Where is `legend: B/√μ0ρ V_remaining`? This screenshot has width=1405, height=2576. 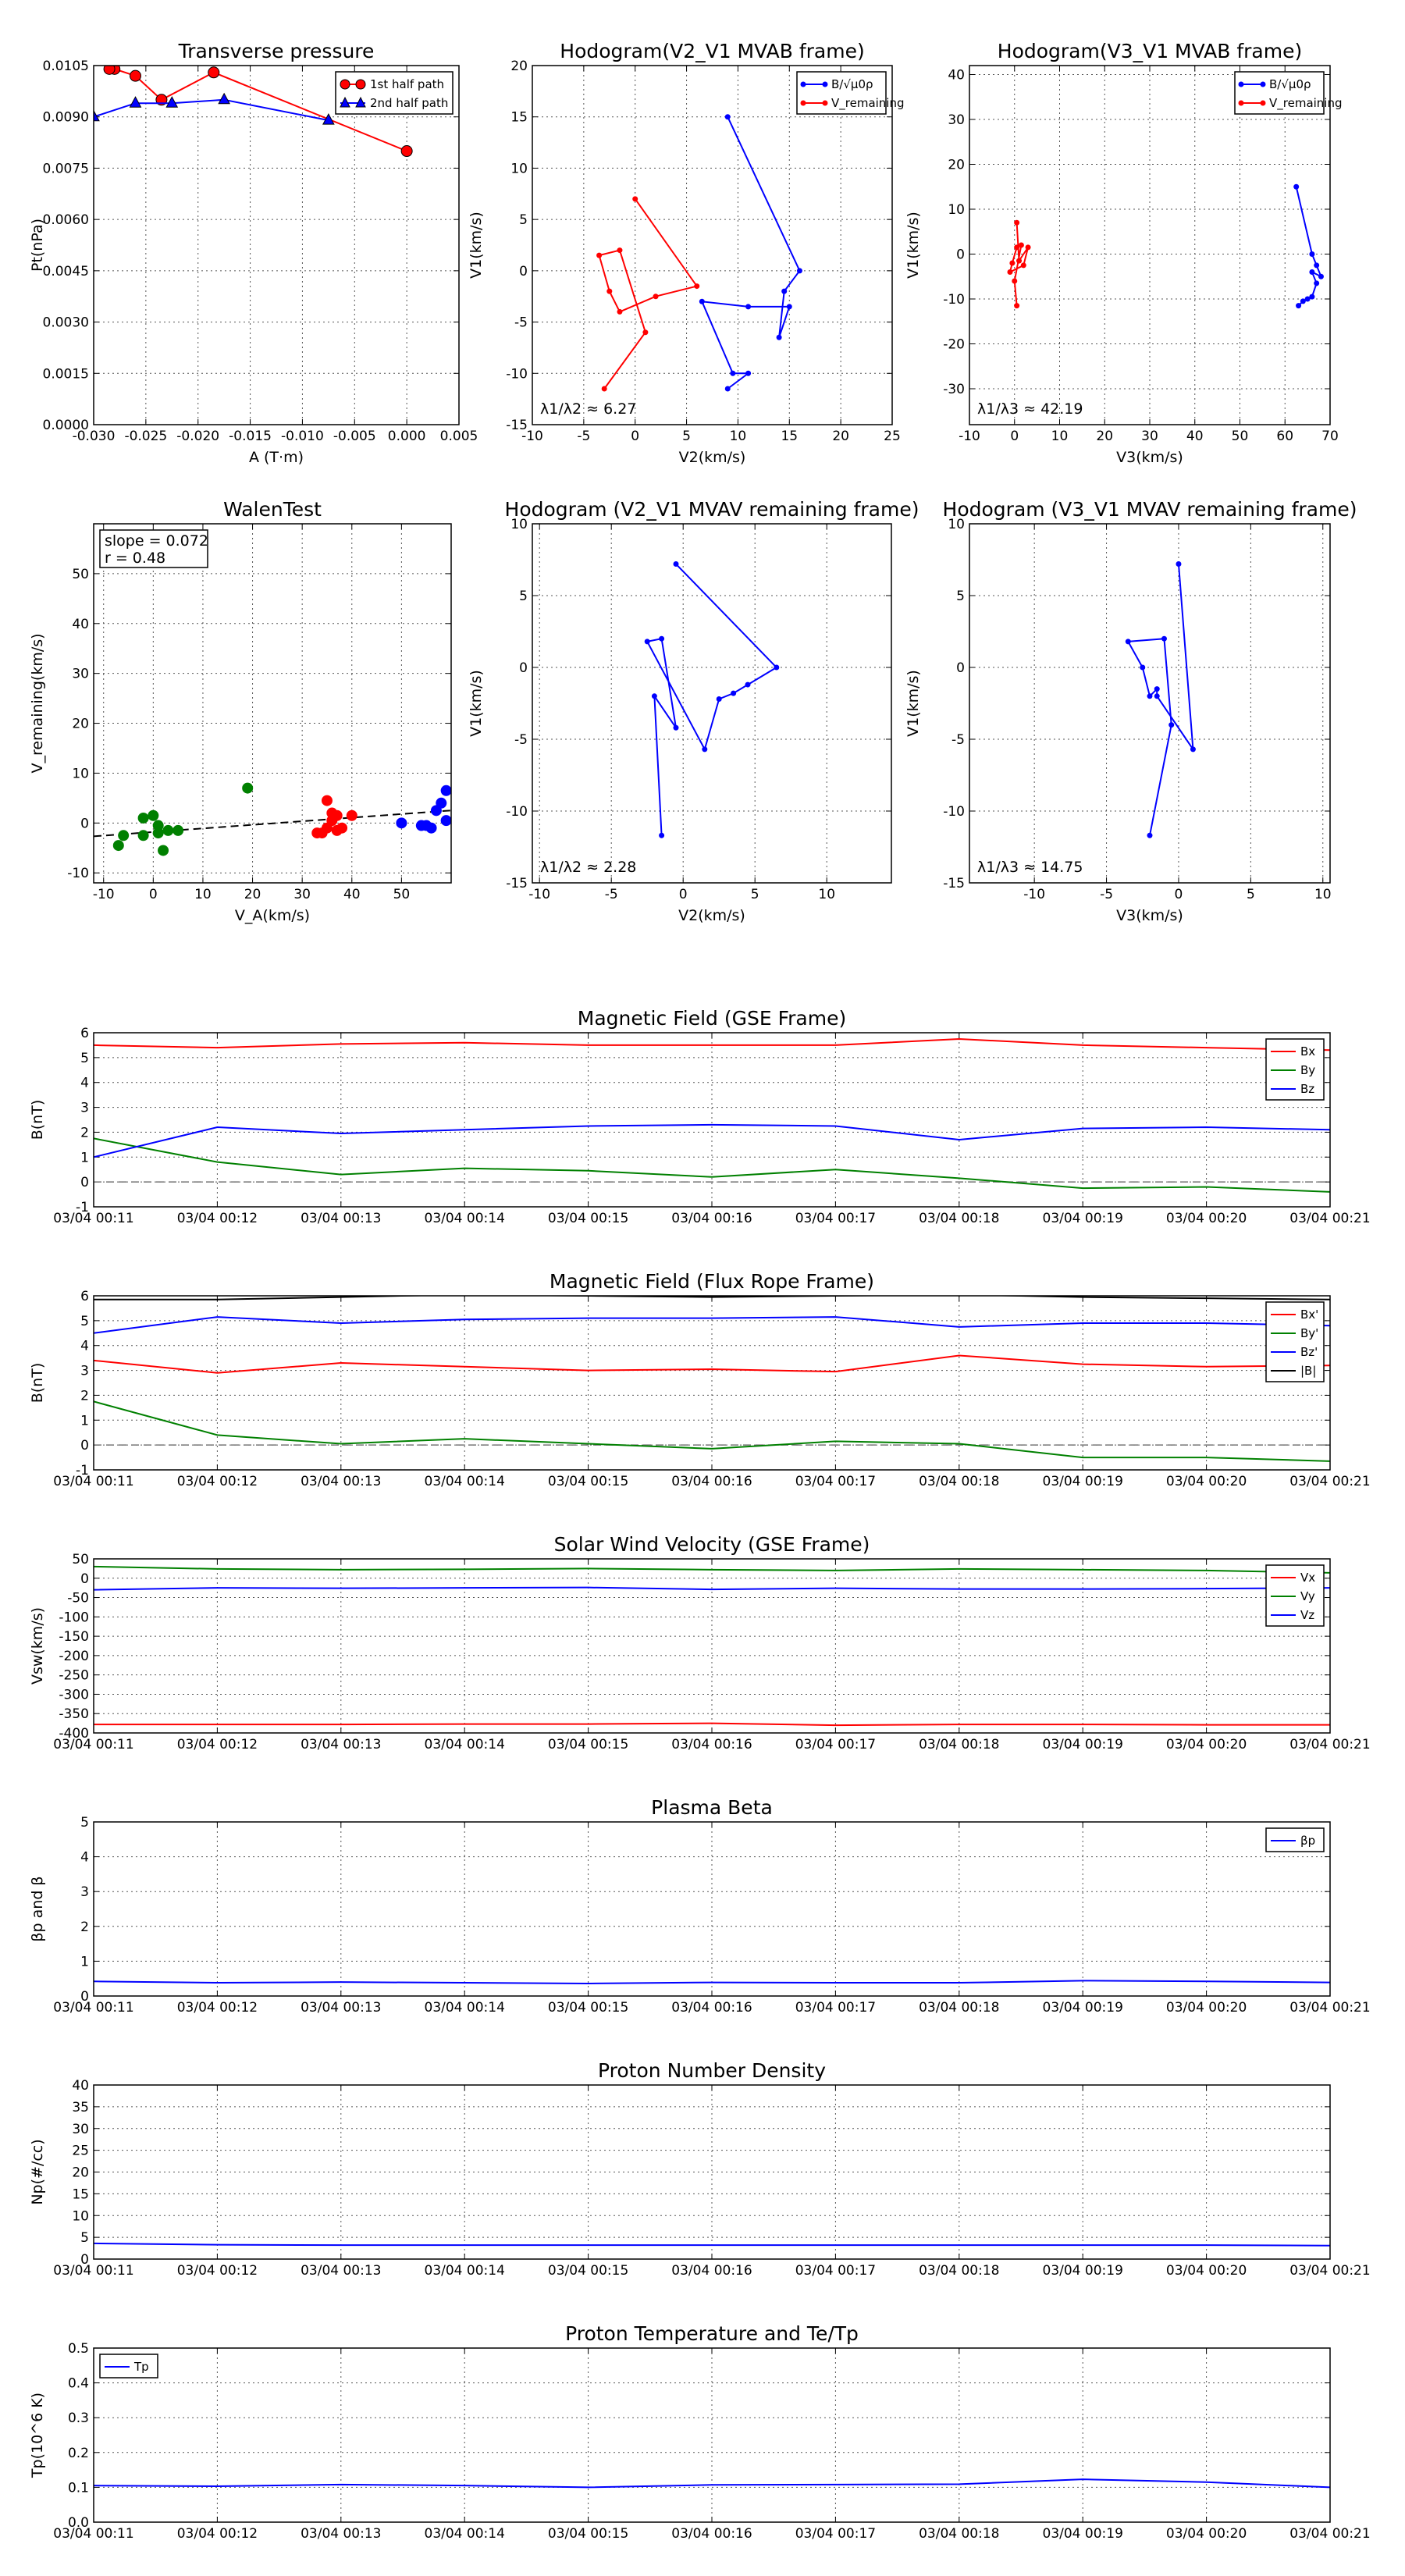 legend: B/√μ0ρ V_remaining is located at coordinates (850, 93).